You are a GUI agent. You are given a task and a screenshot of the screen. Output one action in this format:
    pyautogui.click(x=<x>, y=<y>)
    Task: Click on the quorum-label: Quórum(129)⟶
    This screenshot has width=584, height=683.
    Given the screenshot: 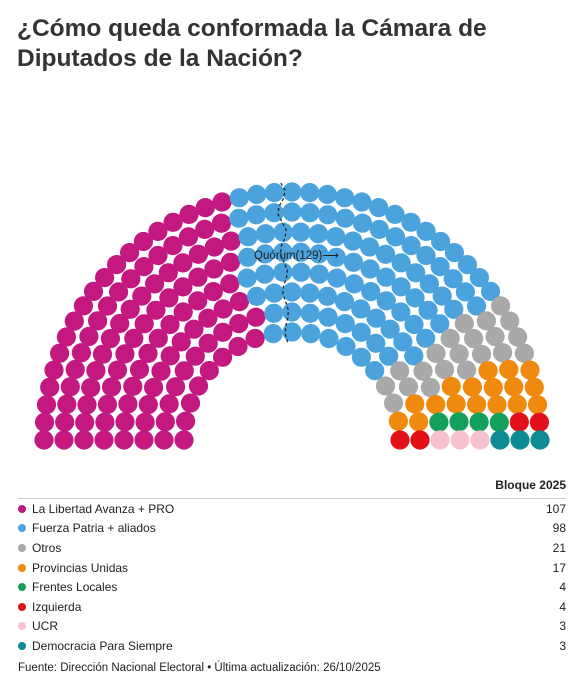 What is the action you would take?
    pyautogui.click(x=296, y=256)
    